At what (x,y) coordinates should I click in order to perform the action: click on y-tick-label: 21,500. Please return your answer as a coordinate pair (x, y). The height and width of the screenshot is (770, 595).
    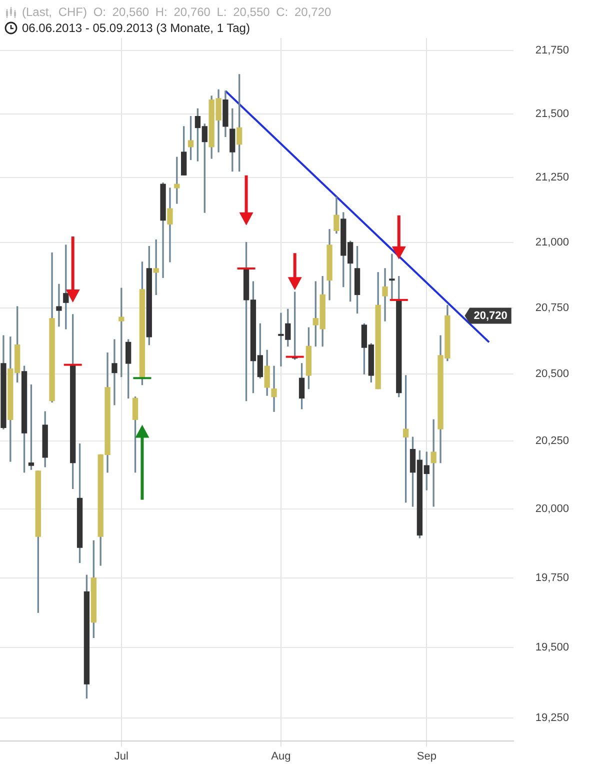
    Looking at the image, I should click on (552, 114).